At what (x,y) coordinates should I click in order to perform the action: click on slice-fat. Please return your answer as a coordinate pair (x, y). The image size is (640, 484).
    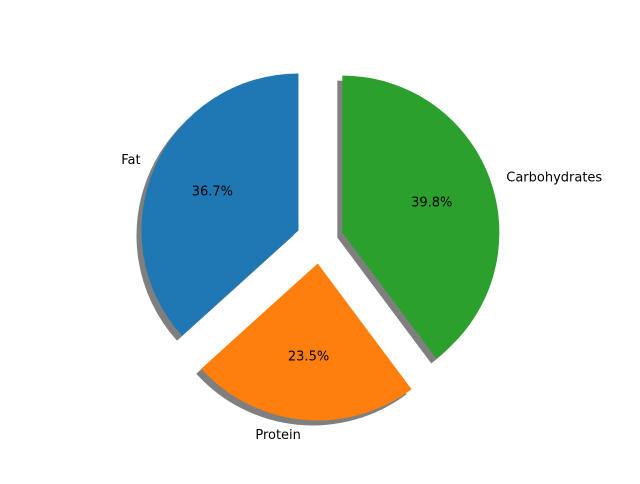
    Looking at the image, I should click on (220, 204).